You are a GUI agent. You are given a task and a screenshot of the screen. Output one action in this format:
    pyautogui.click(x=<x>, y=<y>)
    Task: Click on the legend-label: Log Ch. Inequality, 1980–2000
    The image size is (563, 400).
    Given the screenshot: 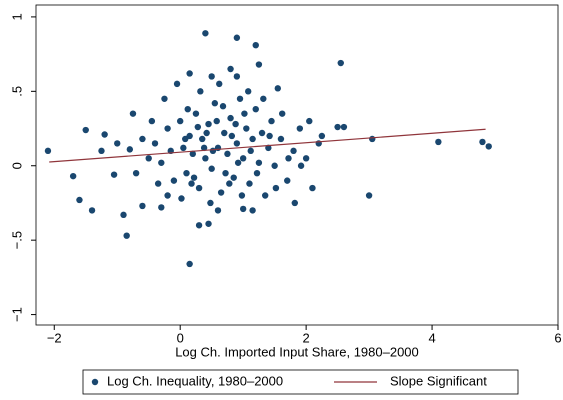 What is the action you would take?
    pyautogui.click(x=195, y=380)
    